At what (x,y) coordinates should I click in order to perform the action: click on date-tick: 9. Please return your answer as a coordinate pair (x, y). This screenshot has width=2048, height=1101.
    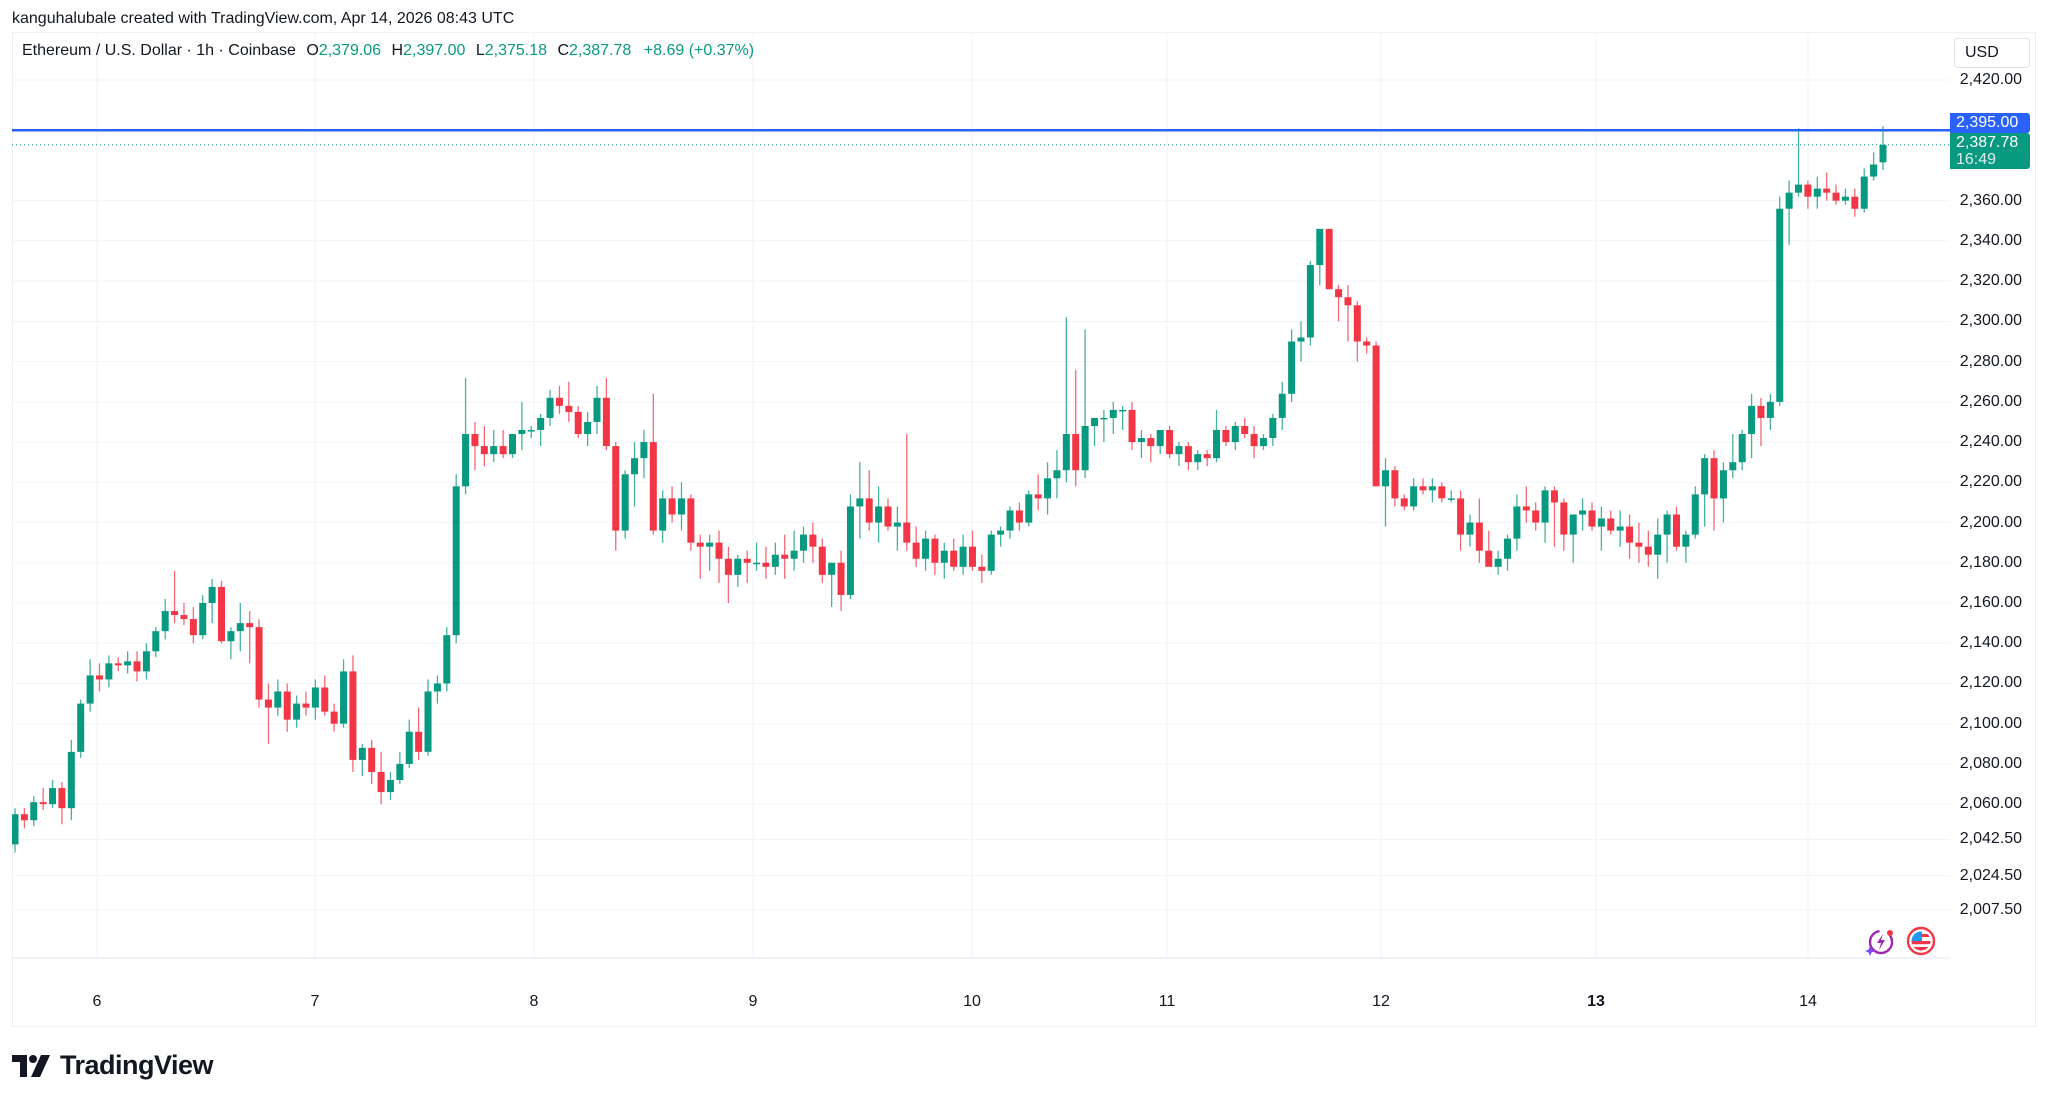
    Looking at the image, I should click on (753, 1001).